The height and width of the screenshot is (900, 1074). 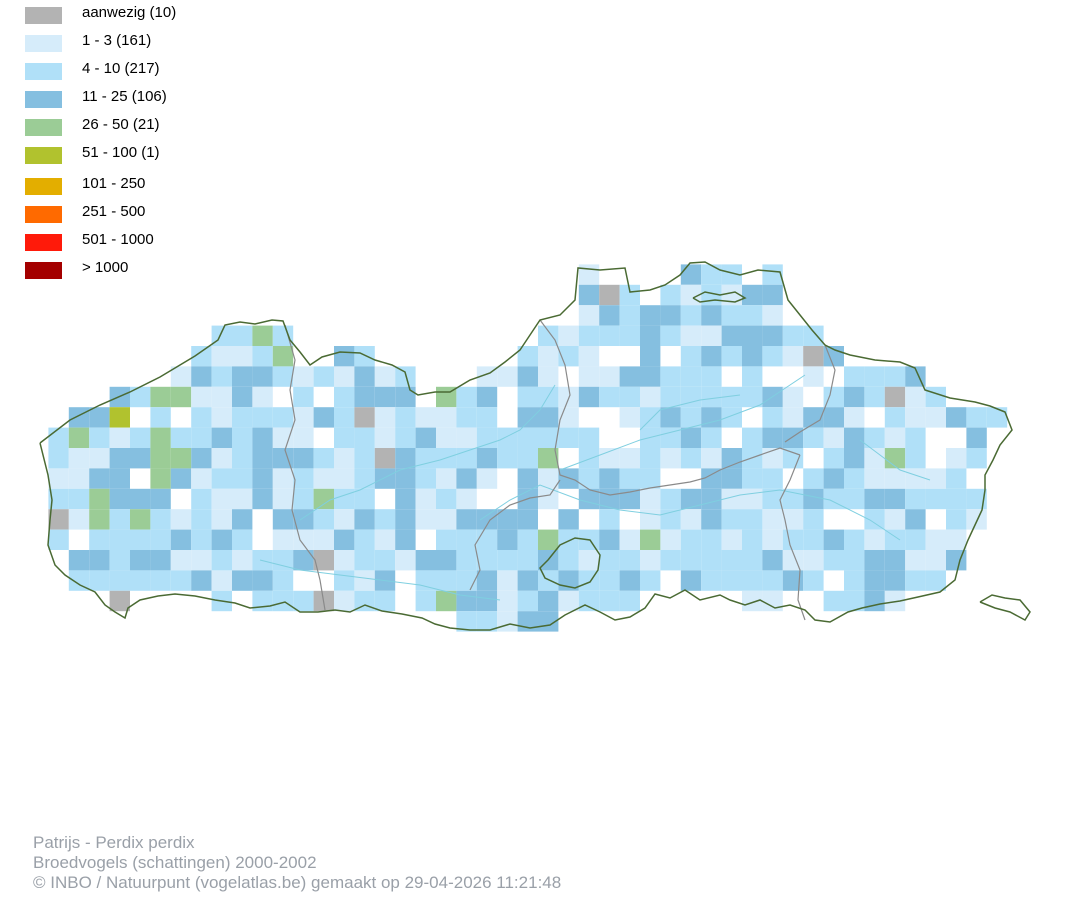 What do you see at coordinates (175, 41) in the screenshot?
I see `legend-item-1-3: 1 - 3 (161)` at bounding box center [175, 41].